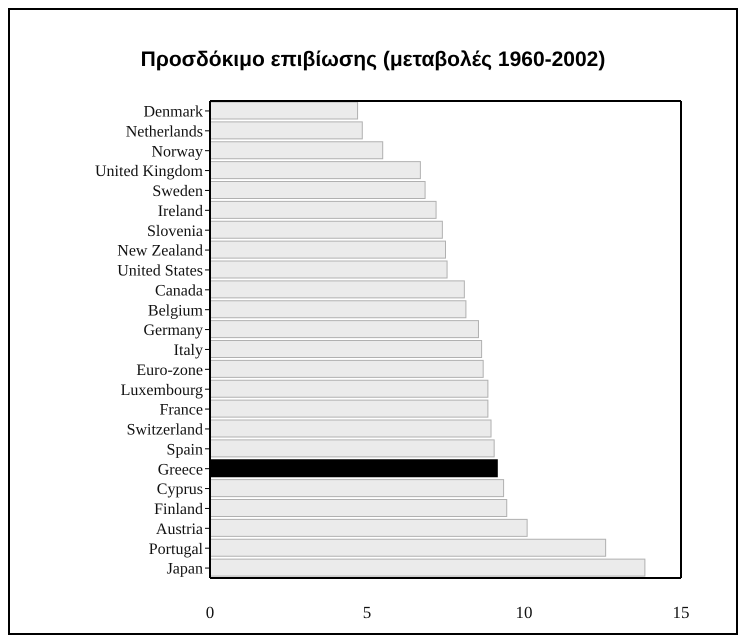 This screenshot has width=744, height=641. What do you see at coordinates (179, 529) in the screenshot?
I see `y-tick-label: Austria` at bounding box center [179, 529].